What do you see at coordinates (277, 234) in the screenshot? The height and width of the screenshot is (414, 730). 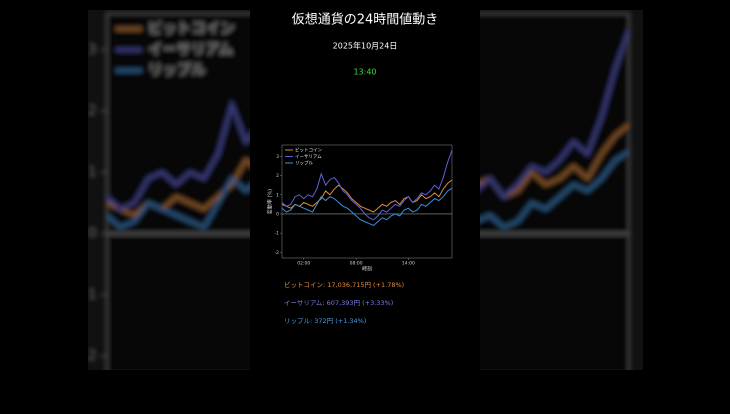 I see `y-tick-label: -1` at bounding box center [277, 234].